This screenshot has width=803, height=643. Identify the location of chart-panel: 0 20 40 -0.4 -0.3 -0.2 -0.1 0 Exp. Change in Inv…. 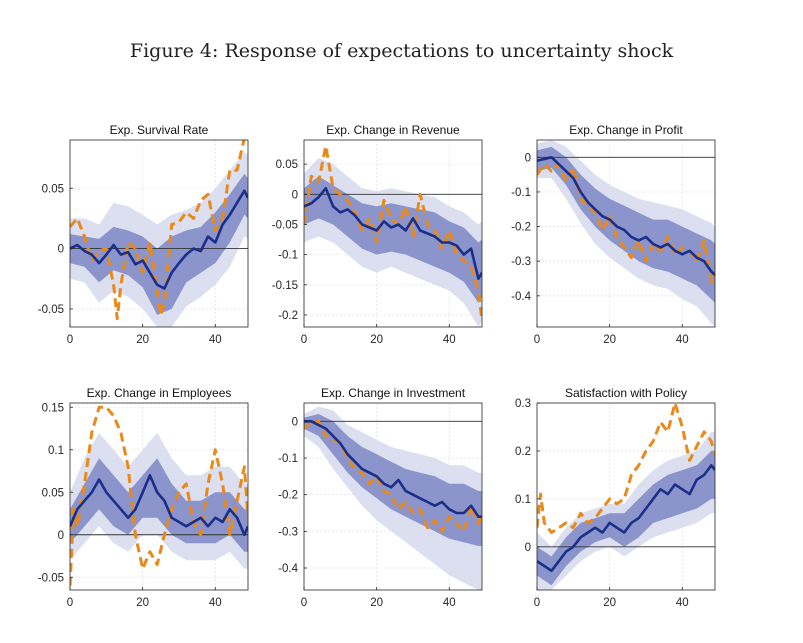
(380, 497).